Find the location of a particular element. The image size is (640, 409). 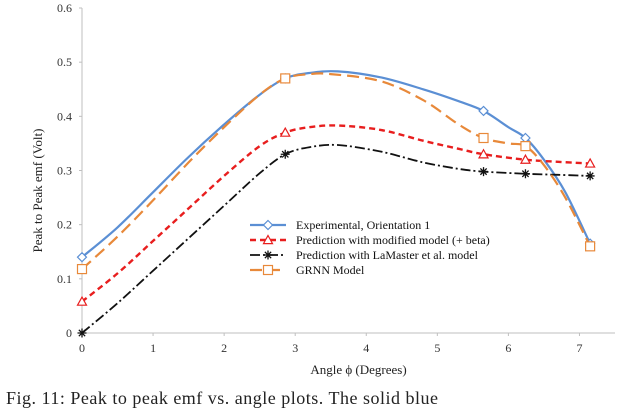

legend-label: Experimental, Orientation 1 is located at coordinates (363, 225).